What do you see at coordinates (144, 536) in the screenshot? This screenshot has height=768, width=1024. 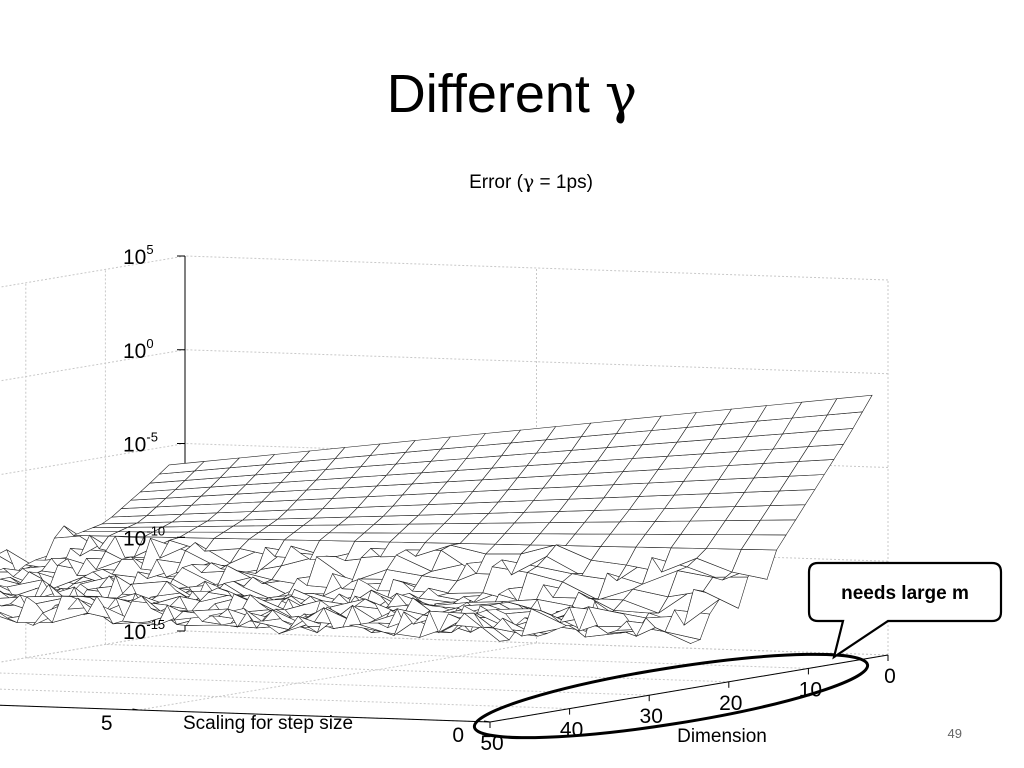 I see `z-tick-label: 10⁻¹⁰` at bounding box center [144, 536].